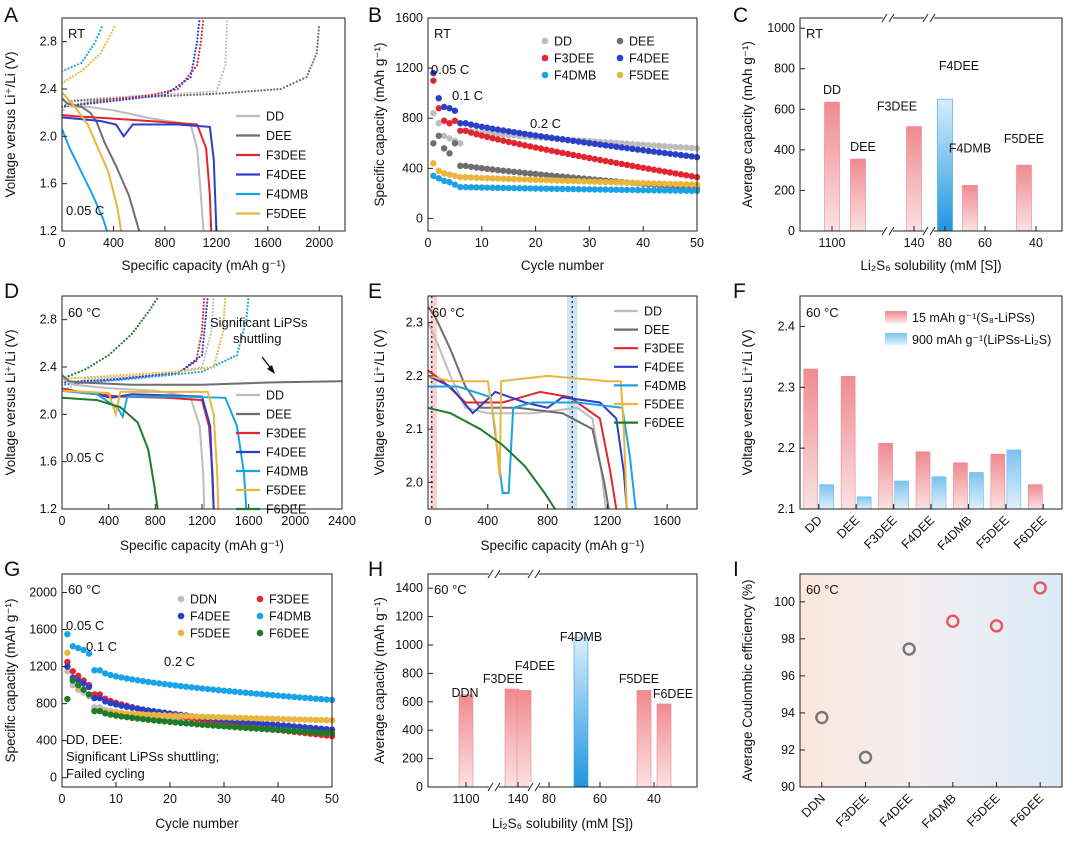 This screenshot has height=848, width=1080. What do you see at coordinates (896, 317) in the screenshot?
I see `legend-swatch-15mah` at bounding box center [896, 317].